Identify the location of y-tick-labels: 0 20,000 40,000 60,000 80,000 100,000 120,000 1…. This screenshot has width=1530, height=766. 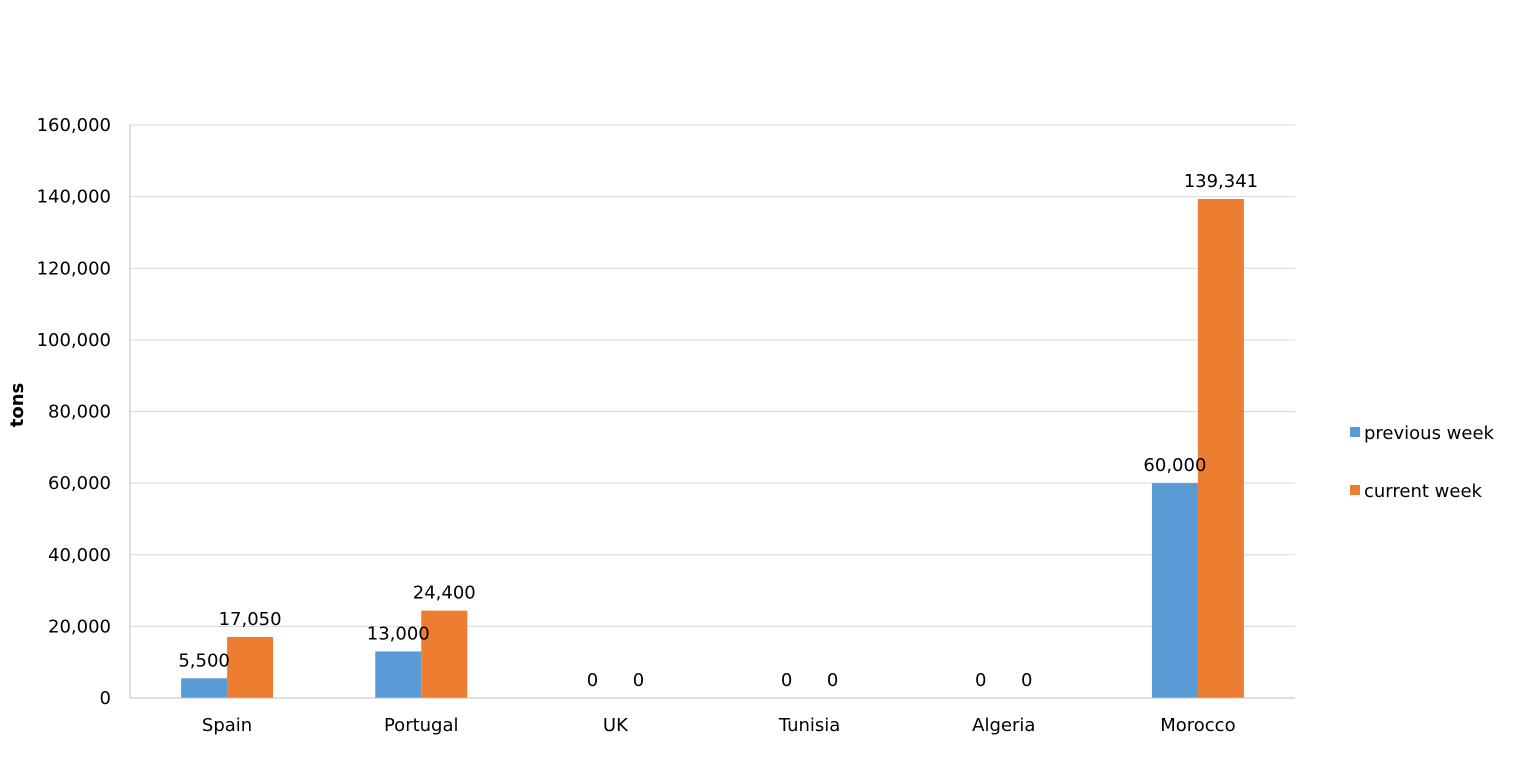
(74, 412).